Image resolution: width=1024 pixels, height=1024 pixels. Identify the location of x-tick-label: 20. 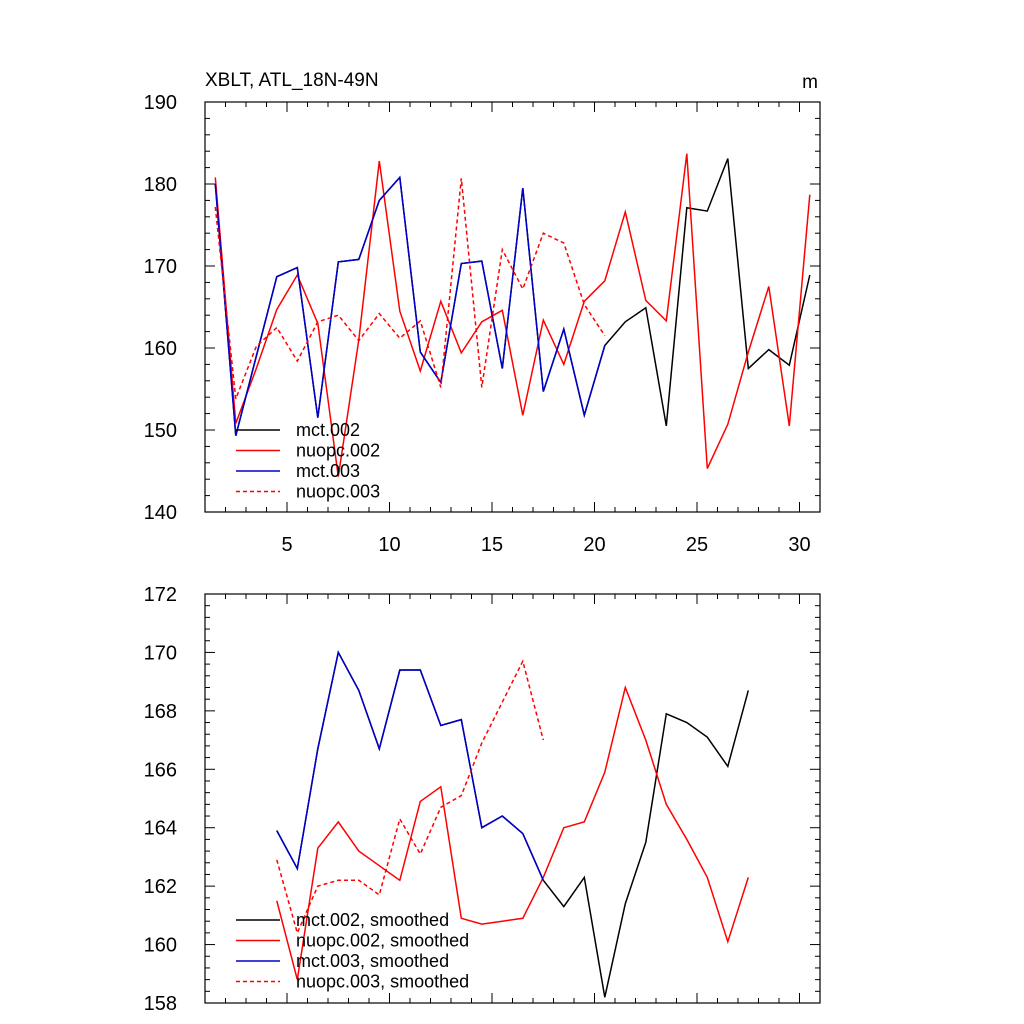
(594, 545).